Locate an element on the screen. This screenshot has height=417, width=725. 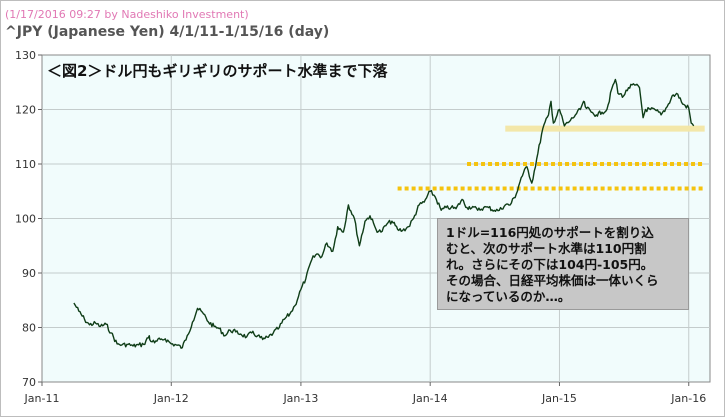
y-axis: 70 80 90 100 110 120 130 is located at coordinates (28, 219).